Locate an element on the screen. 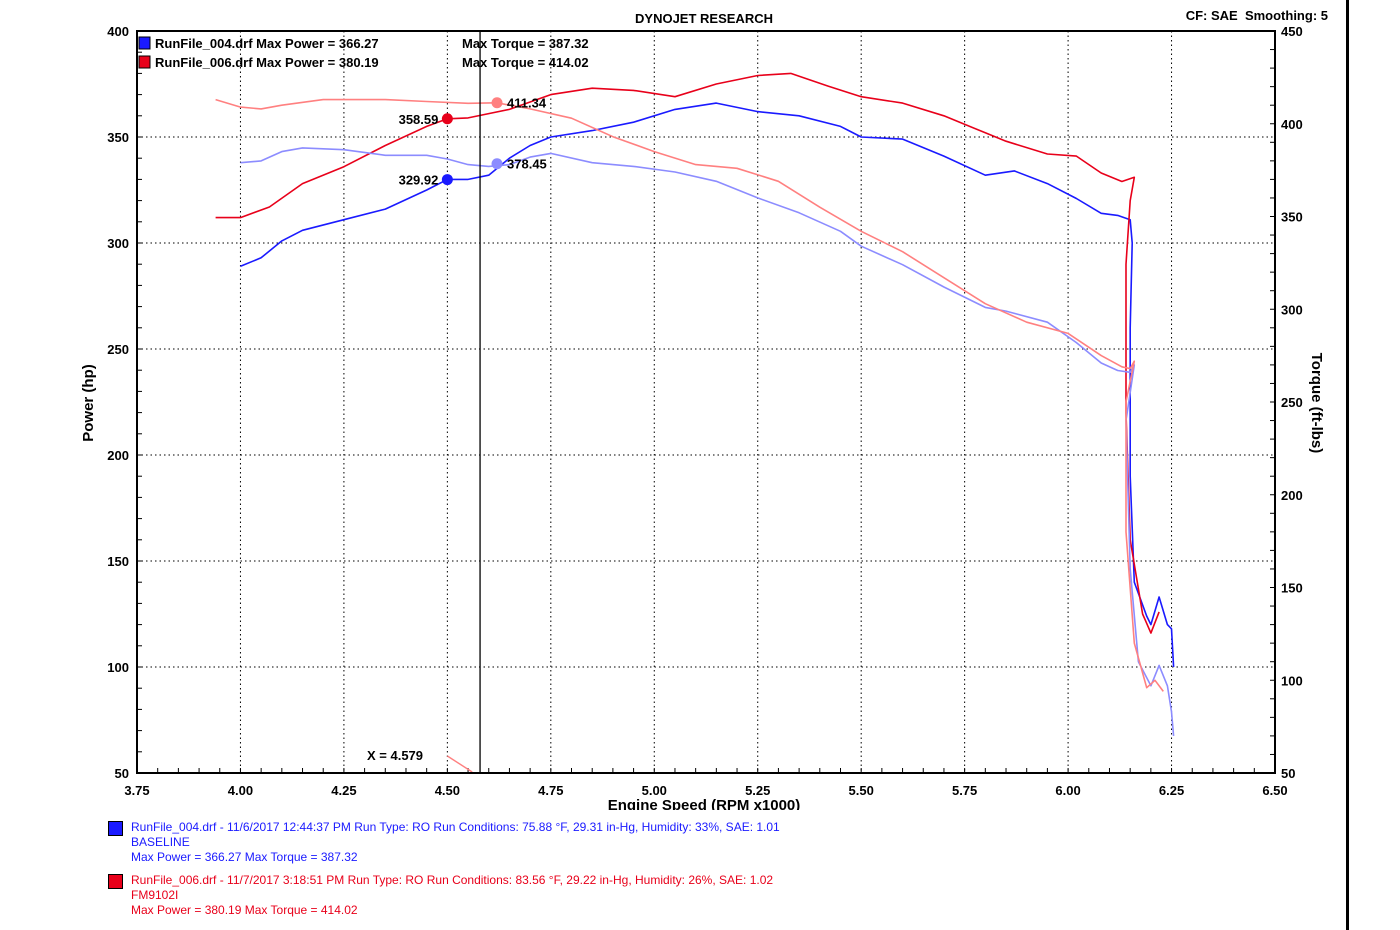 This screenshot has height=930, width=1400. marker-label: 329.92 is located at coordinates (419, 180).